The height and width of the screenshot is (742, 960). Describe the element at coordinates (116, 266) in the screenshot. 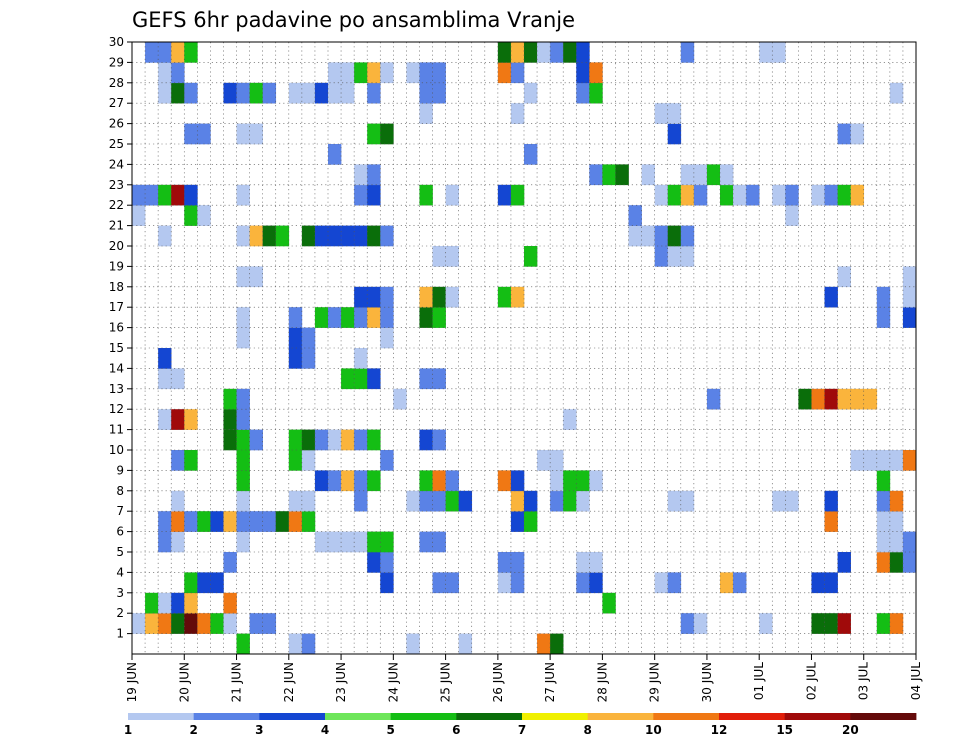

I see `y-tick-label: 19` at that location.